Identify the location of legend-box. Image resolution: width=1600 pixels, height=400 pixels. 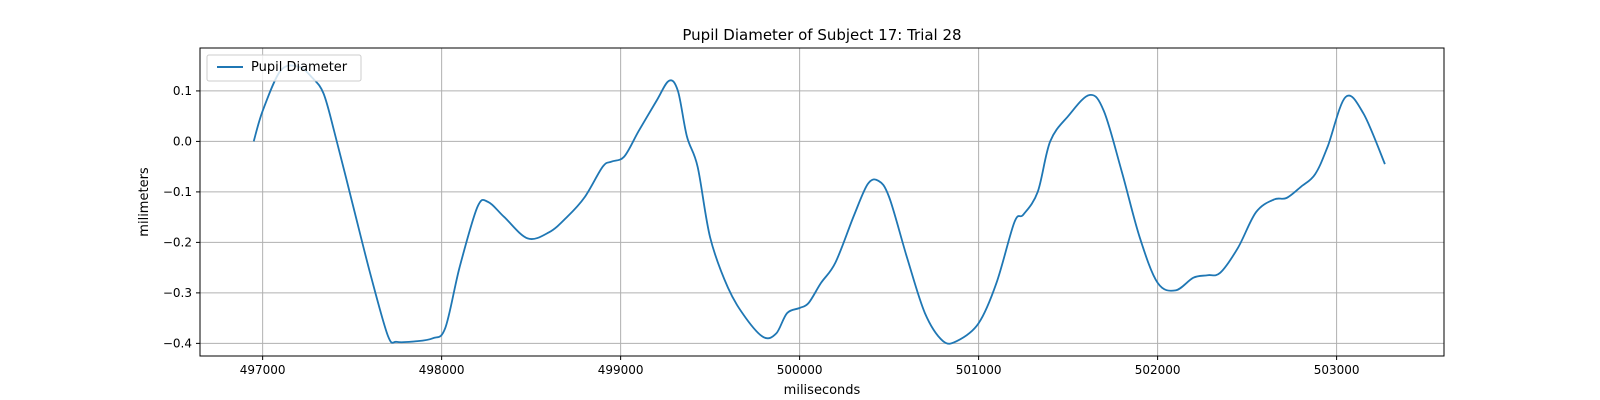
(284, 68).